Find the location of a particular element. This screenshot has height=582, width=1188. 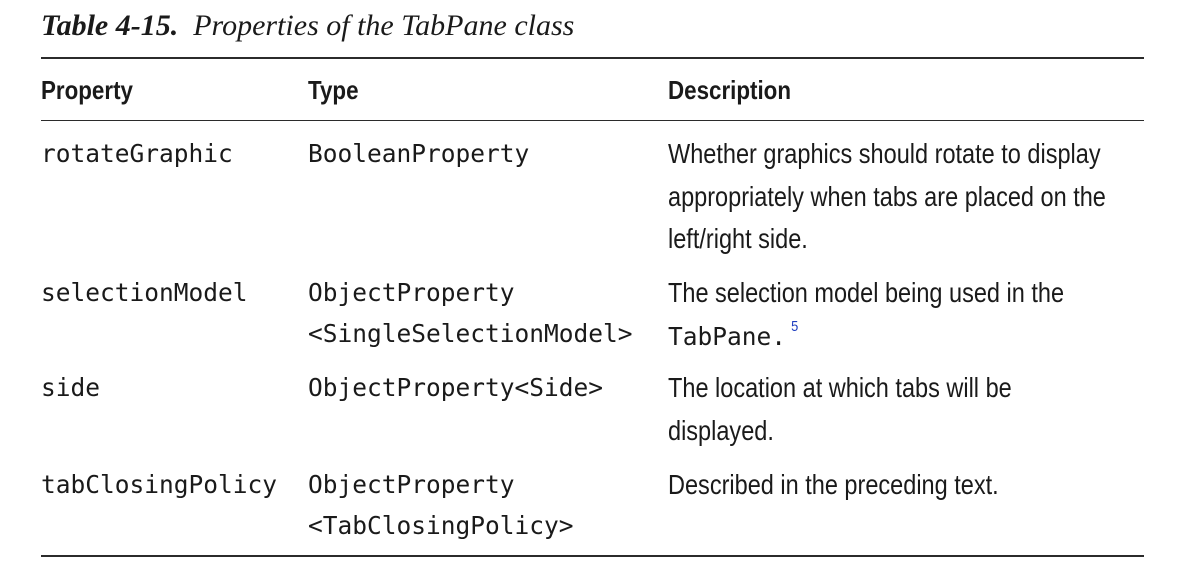

type-cell: ObjectProperty<Side> is located at coordinates (455, 387).